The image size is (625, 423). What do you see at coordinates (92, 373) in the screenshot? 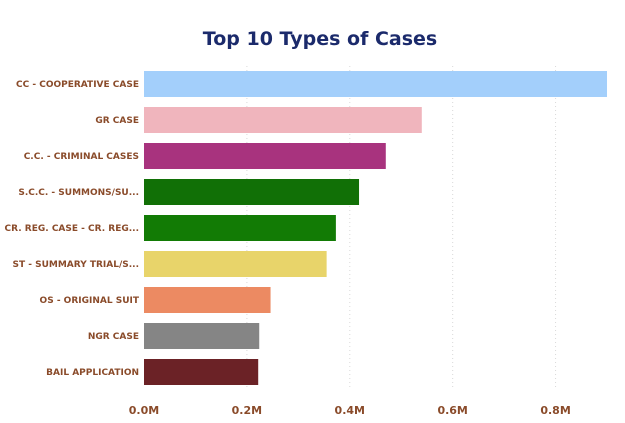
I see `category-label: BAIL APPLICATION` at bounding box center [92, 373].